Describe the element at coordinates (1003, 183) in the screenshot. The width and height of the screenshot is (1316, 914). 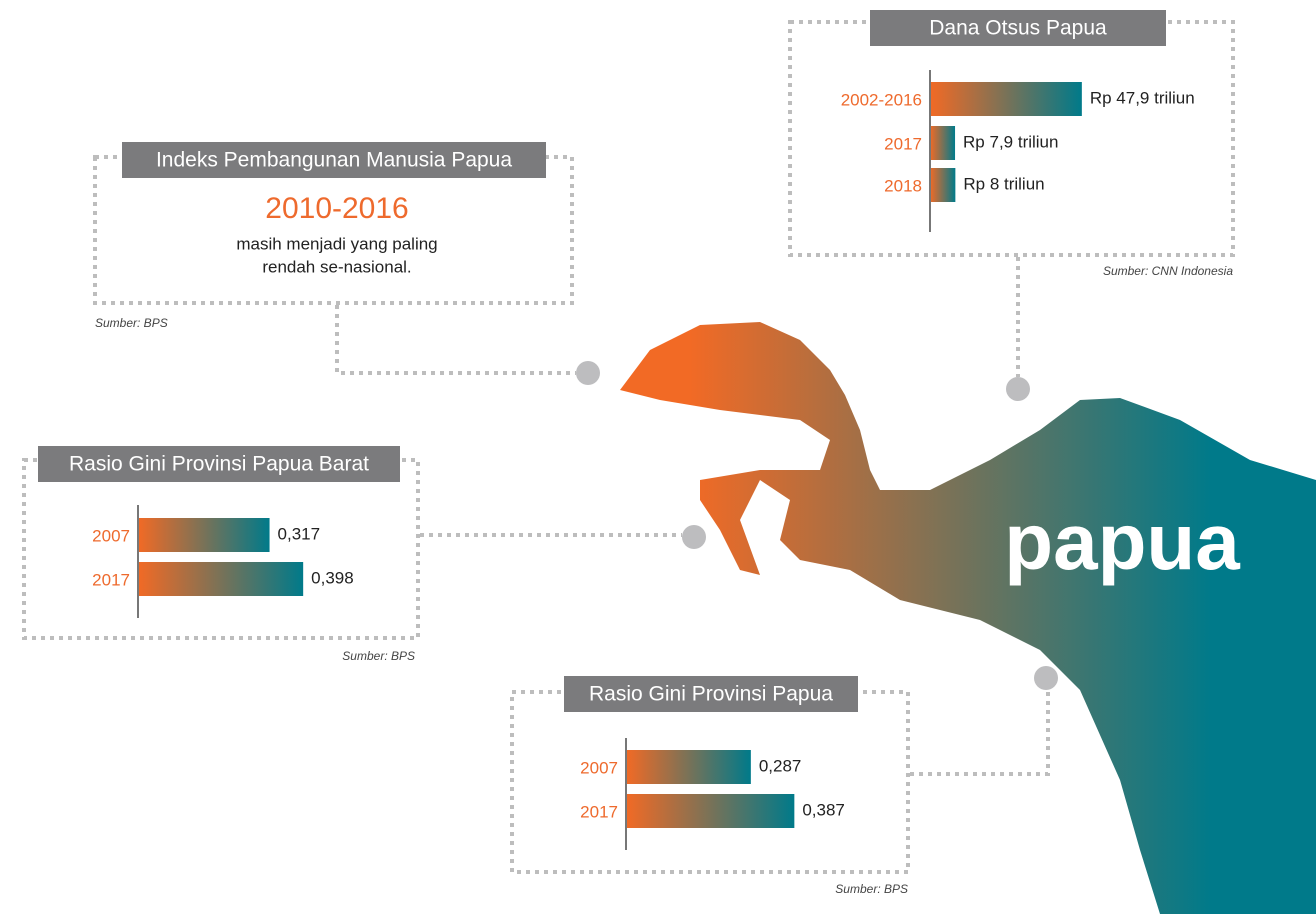
I see `value-label: Rp 8 triliun` at that location.